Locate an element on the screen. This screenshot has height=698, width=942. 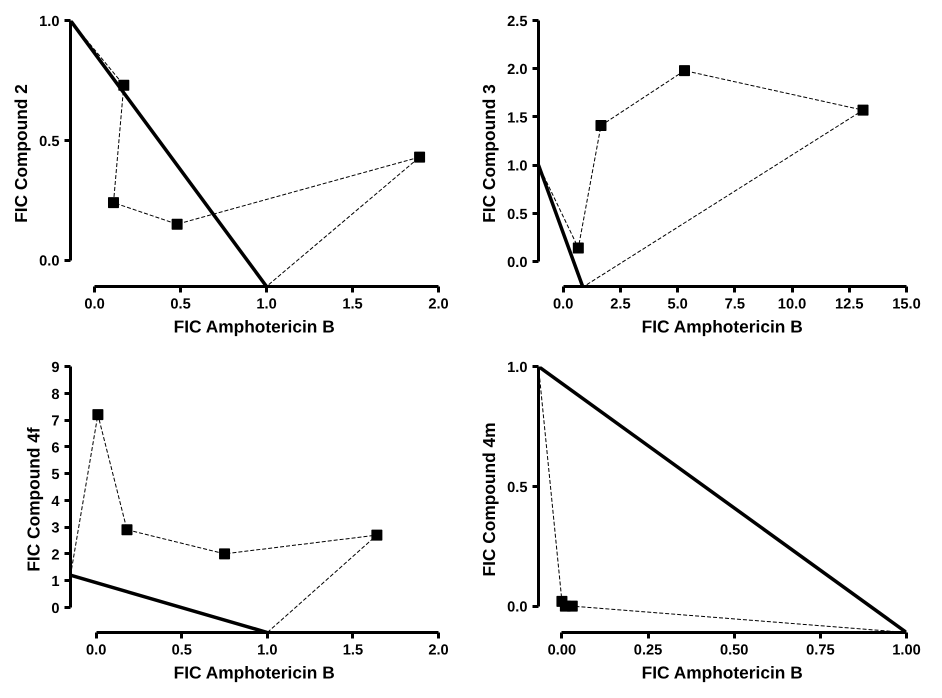
y-tick-label: 1.5 is located at coordinates (517, 118).